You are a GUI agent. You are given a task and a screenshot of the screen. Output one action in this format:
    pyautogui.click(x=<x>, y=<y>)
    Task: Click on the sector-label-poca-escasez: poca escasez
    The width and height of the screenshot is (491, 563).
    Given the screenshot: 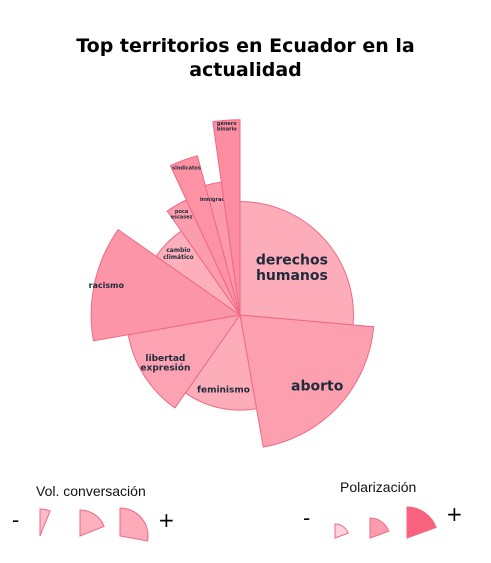 What is the action you would take?
    pyautogui.click(x=182, y=215)
    